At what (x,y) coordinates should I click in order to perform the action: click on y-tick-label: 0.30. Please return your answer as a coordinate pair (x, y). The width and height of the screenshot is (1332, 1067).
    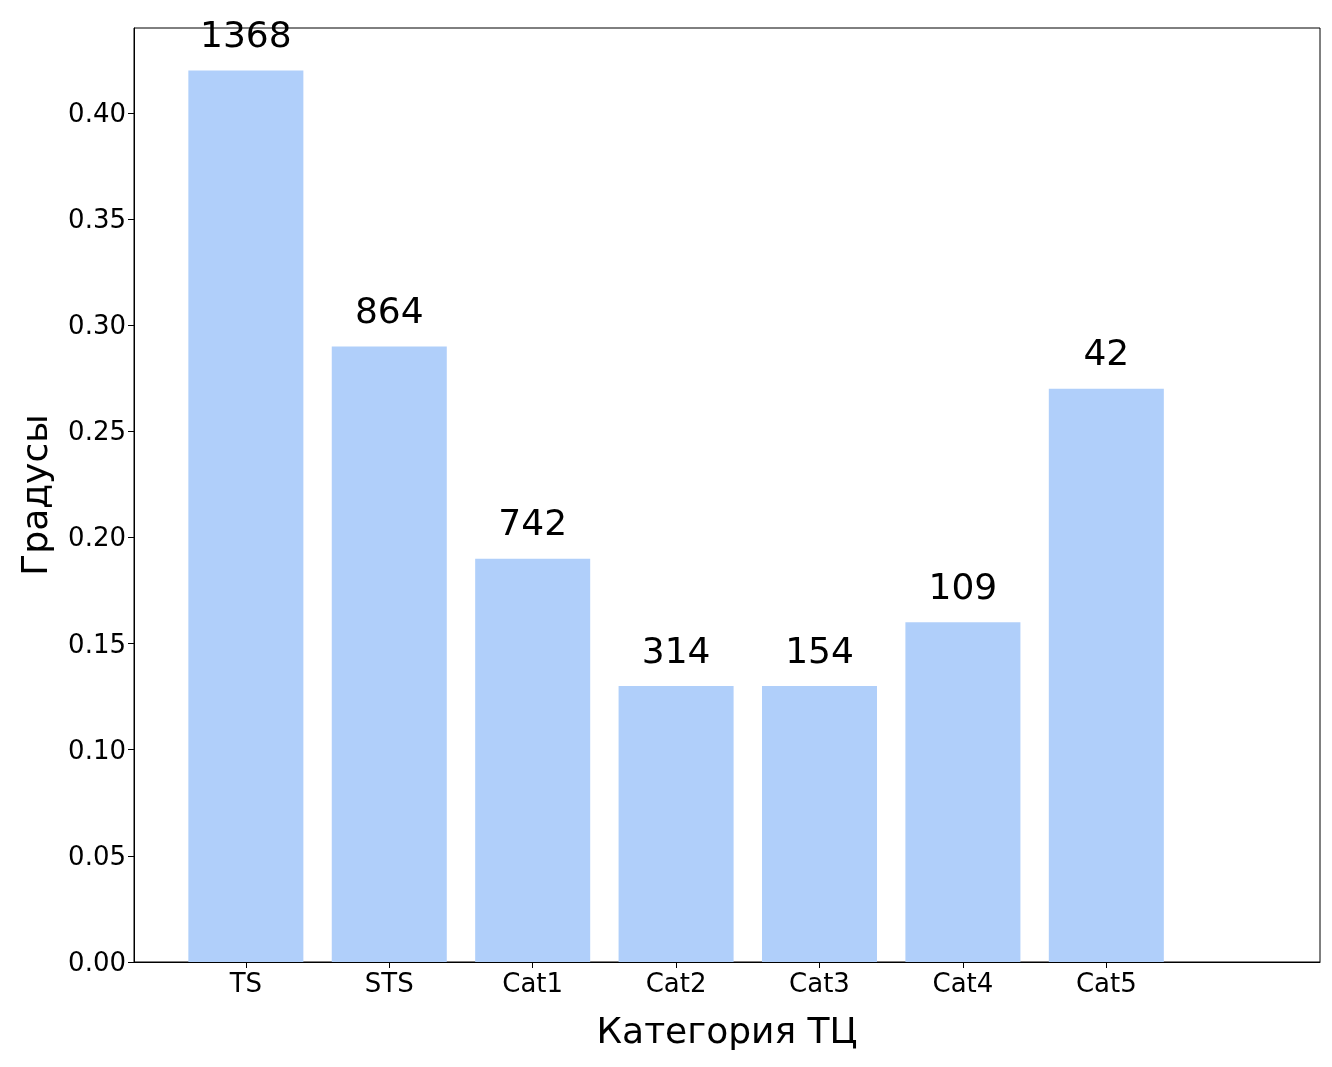
    Looking at the image, I should click on (97, 325).